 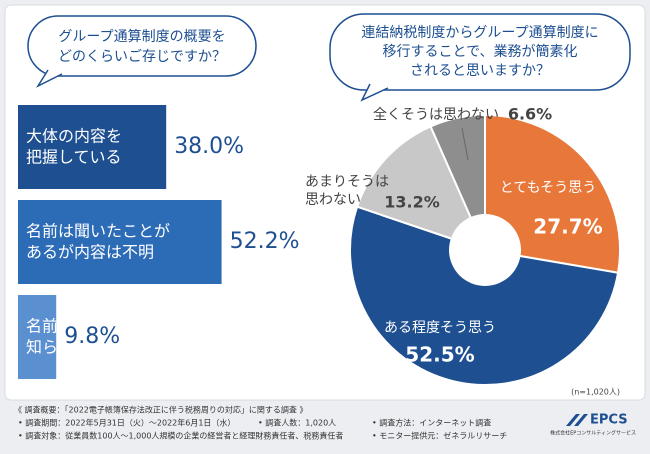 I want to click on sample-note: (n=1,020人), so click(x=595, y=392).